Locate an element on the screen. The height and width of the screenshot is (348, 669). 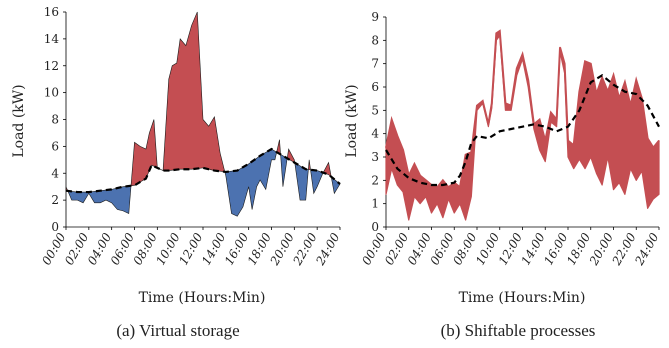
virtual-storage-x-axis-label: Time (Hours:Min) is located at coordinates (202, 298).